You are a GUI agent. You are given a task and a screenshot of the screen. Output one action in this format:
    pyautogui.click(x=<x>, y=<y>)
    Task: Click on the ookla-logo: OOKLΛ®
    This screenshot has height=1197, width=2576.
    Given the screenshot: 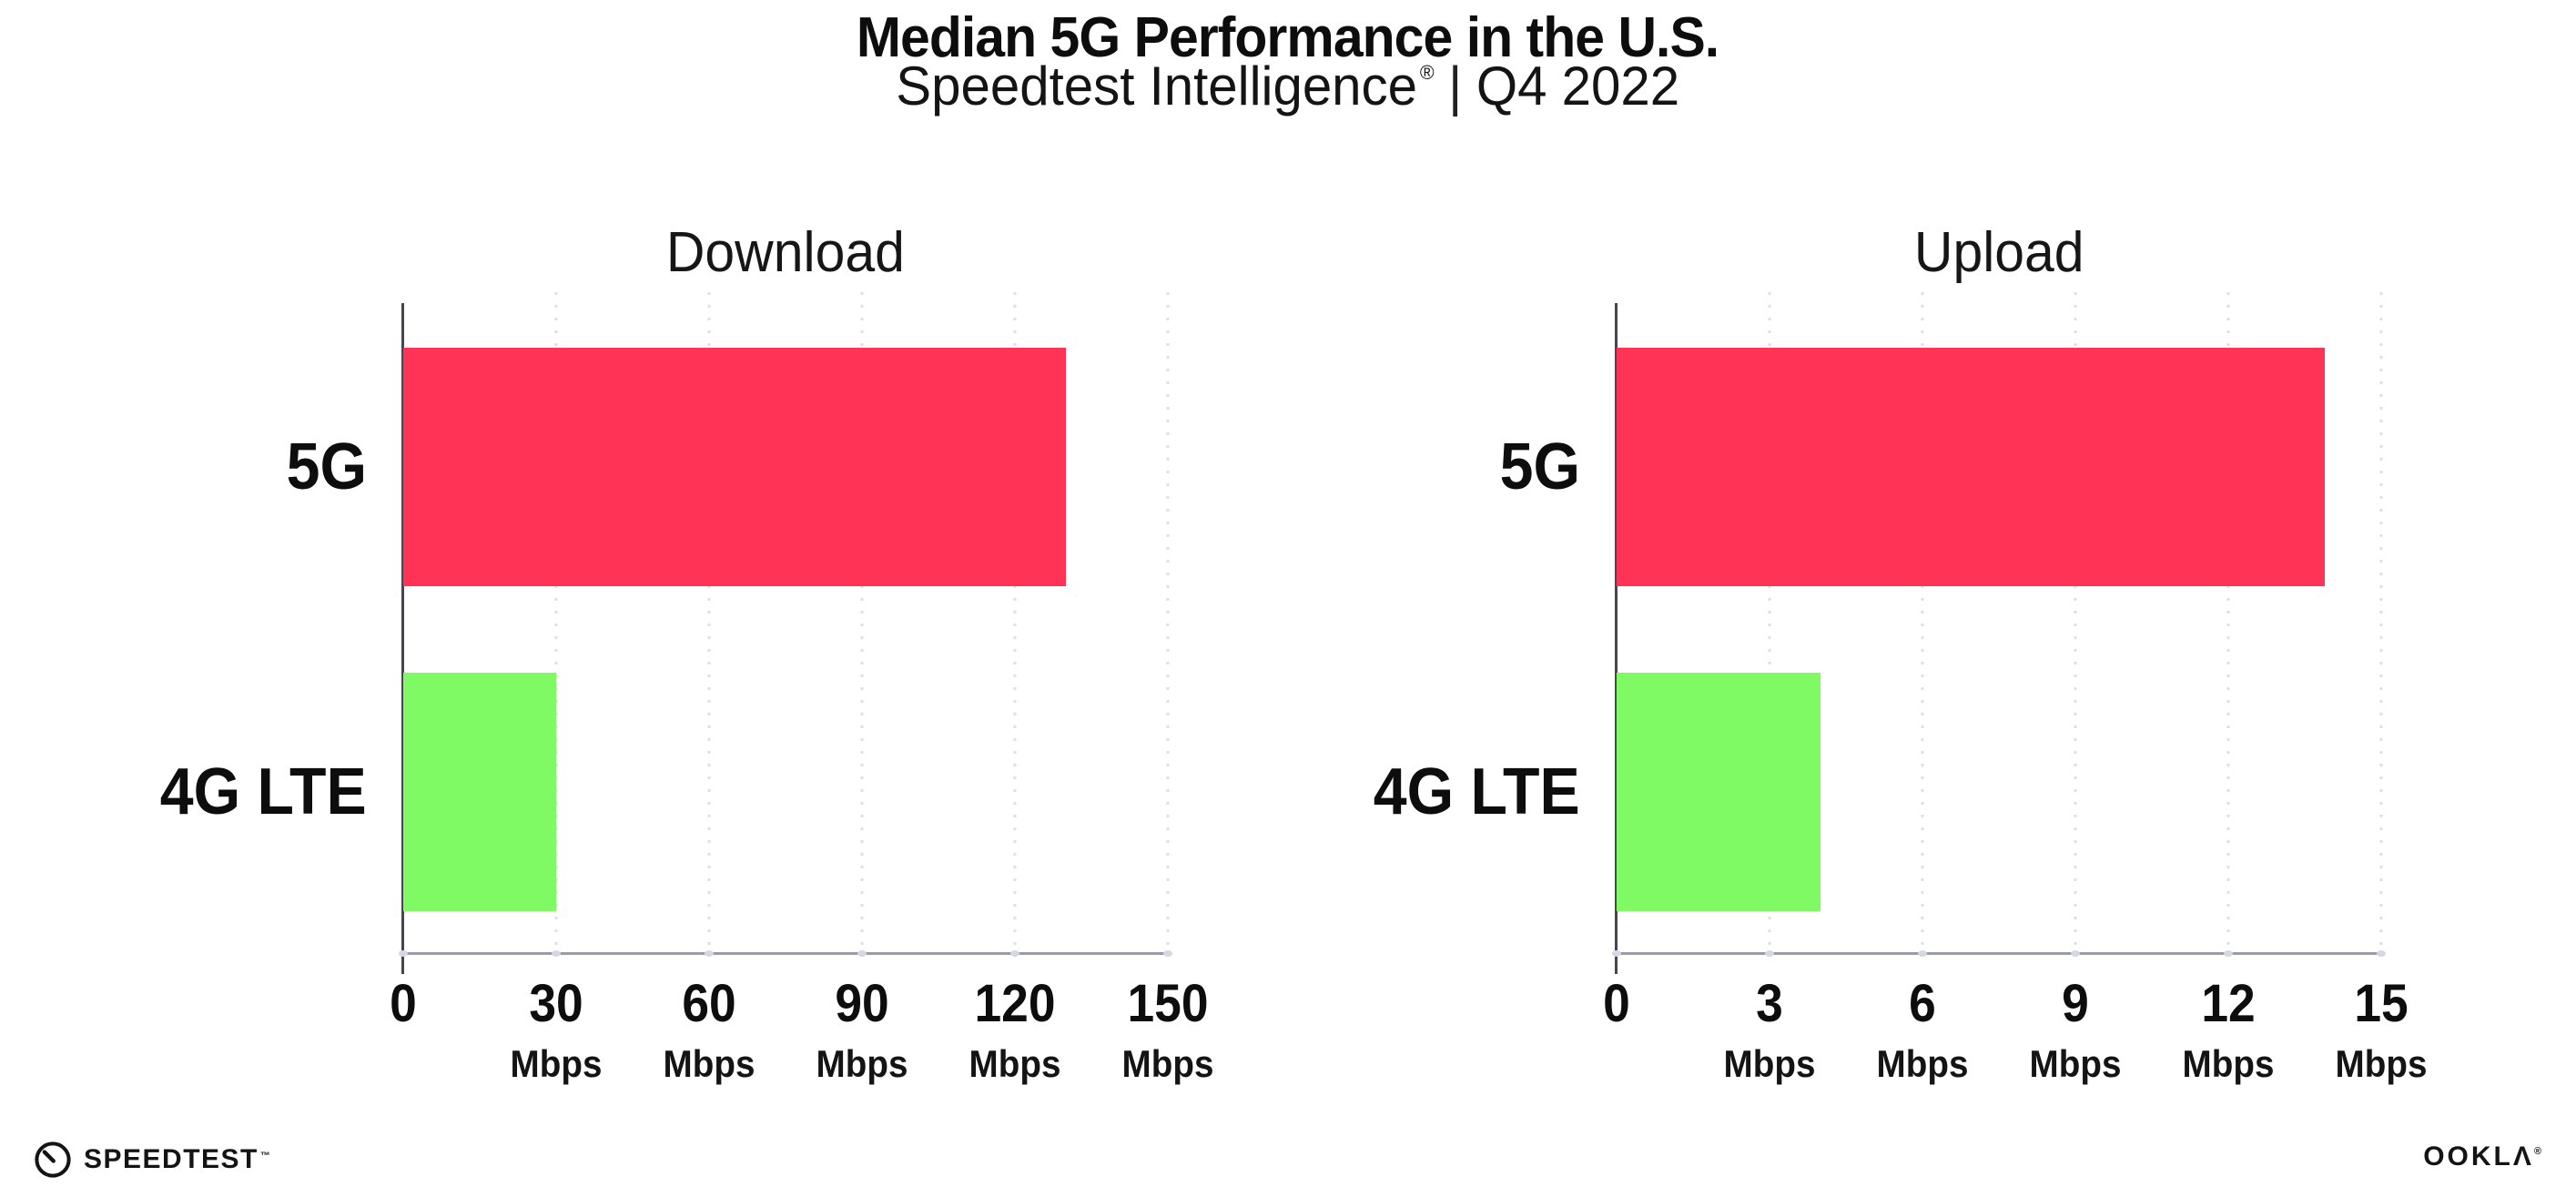 What is the action you would take?
    pyautogui.click(x=2482, y=1157)
    